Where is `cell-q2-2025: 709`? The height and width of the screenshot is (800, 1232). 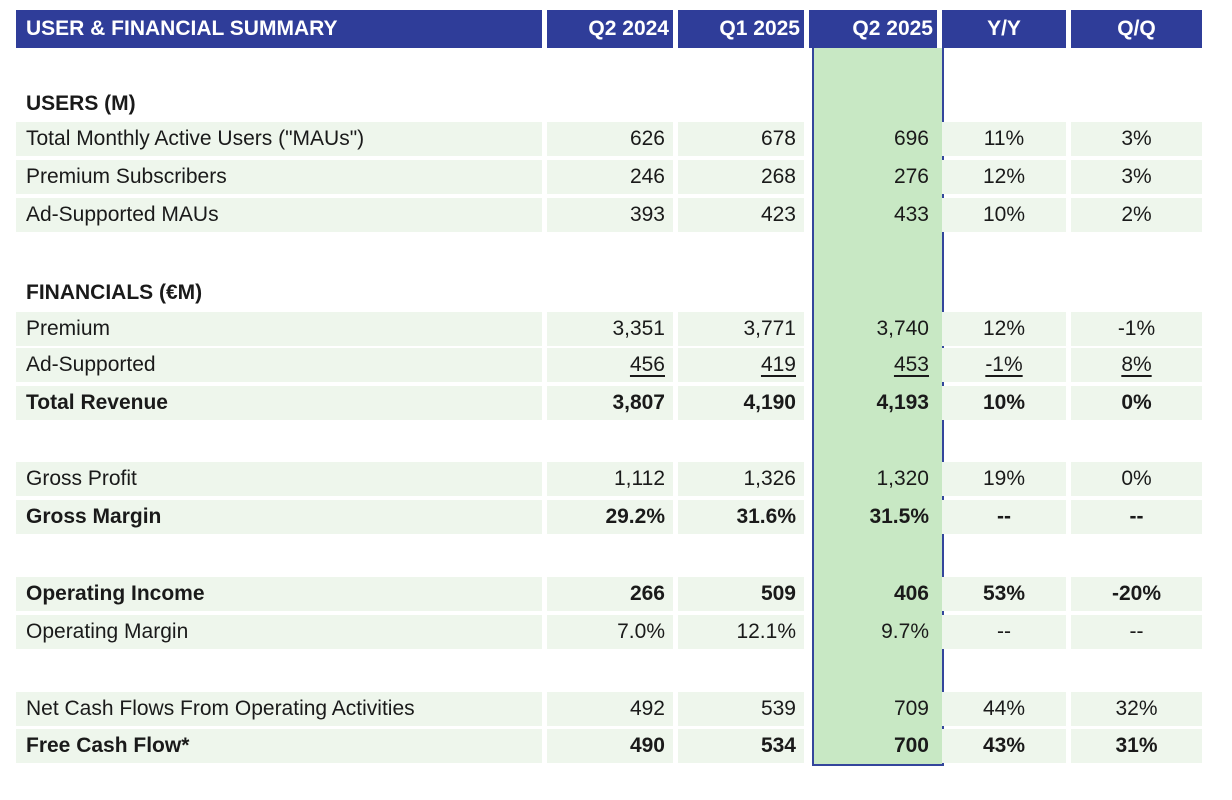 cell-q2-2025: 709 is located at coordinates (911, 708).